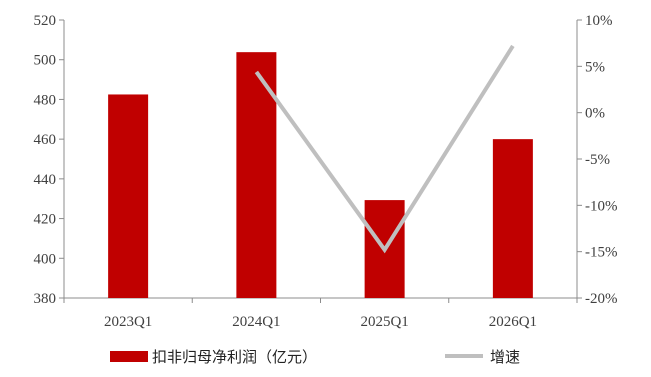 The image size is (651, 377). Describe the element at coordinates (320, 314) in the screenshot. I see `x-axis-ticks: 2023Q1 2024Q1 2025Q1 2026Q1` at that location.